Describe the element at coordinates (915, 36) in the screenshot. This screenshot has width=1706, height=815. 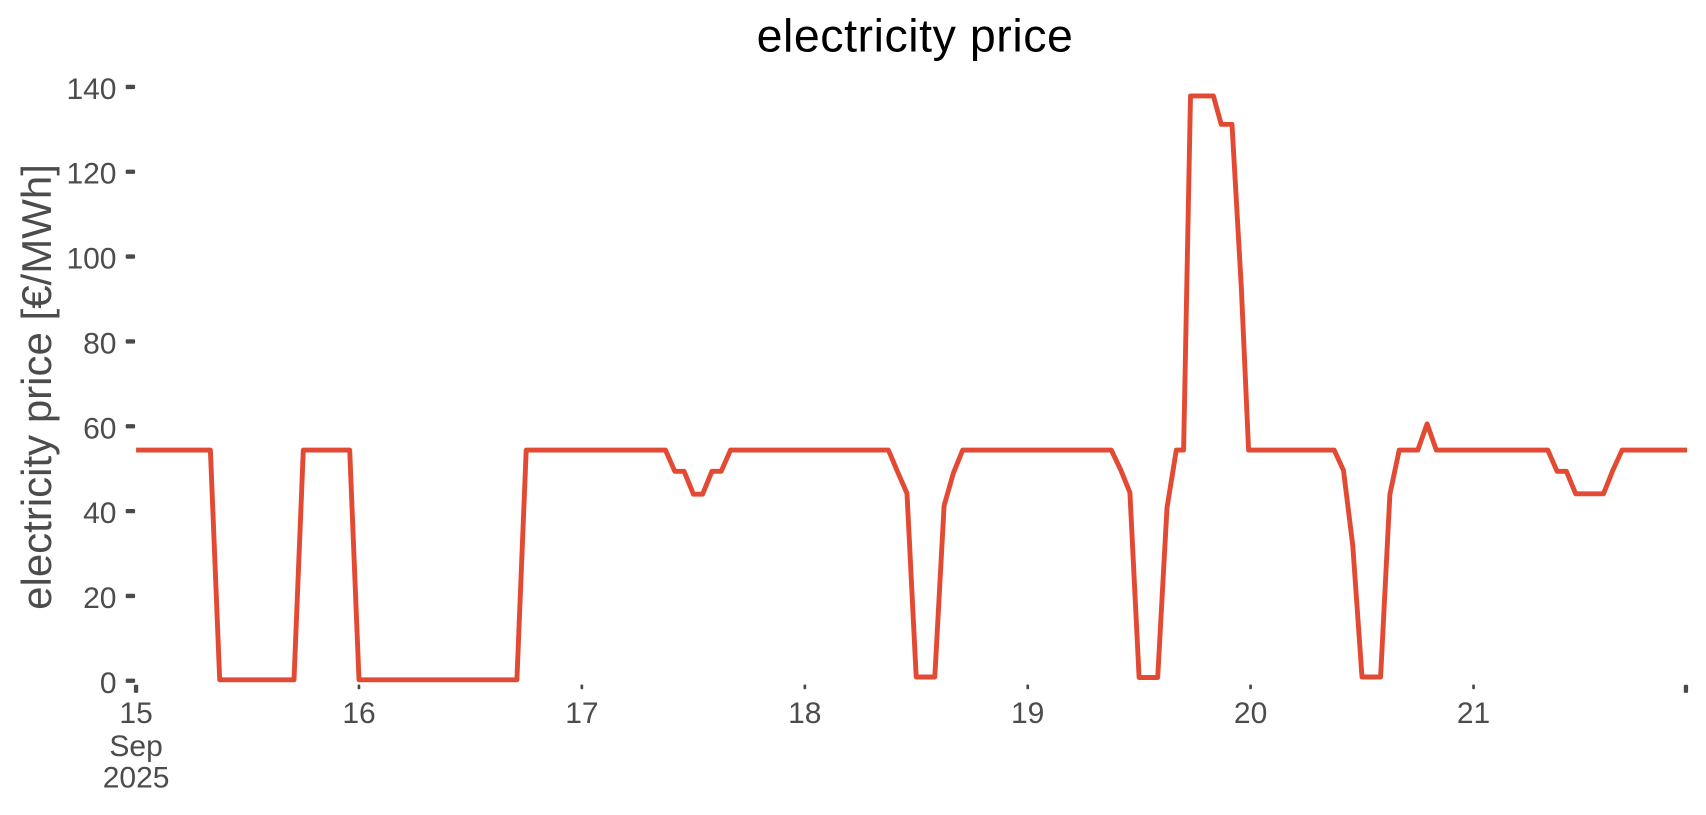
I see `svg-text: electricity price` at that location.